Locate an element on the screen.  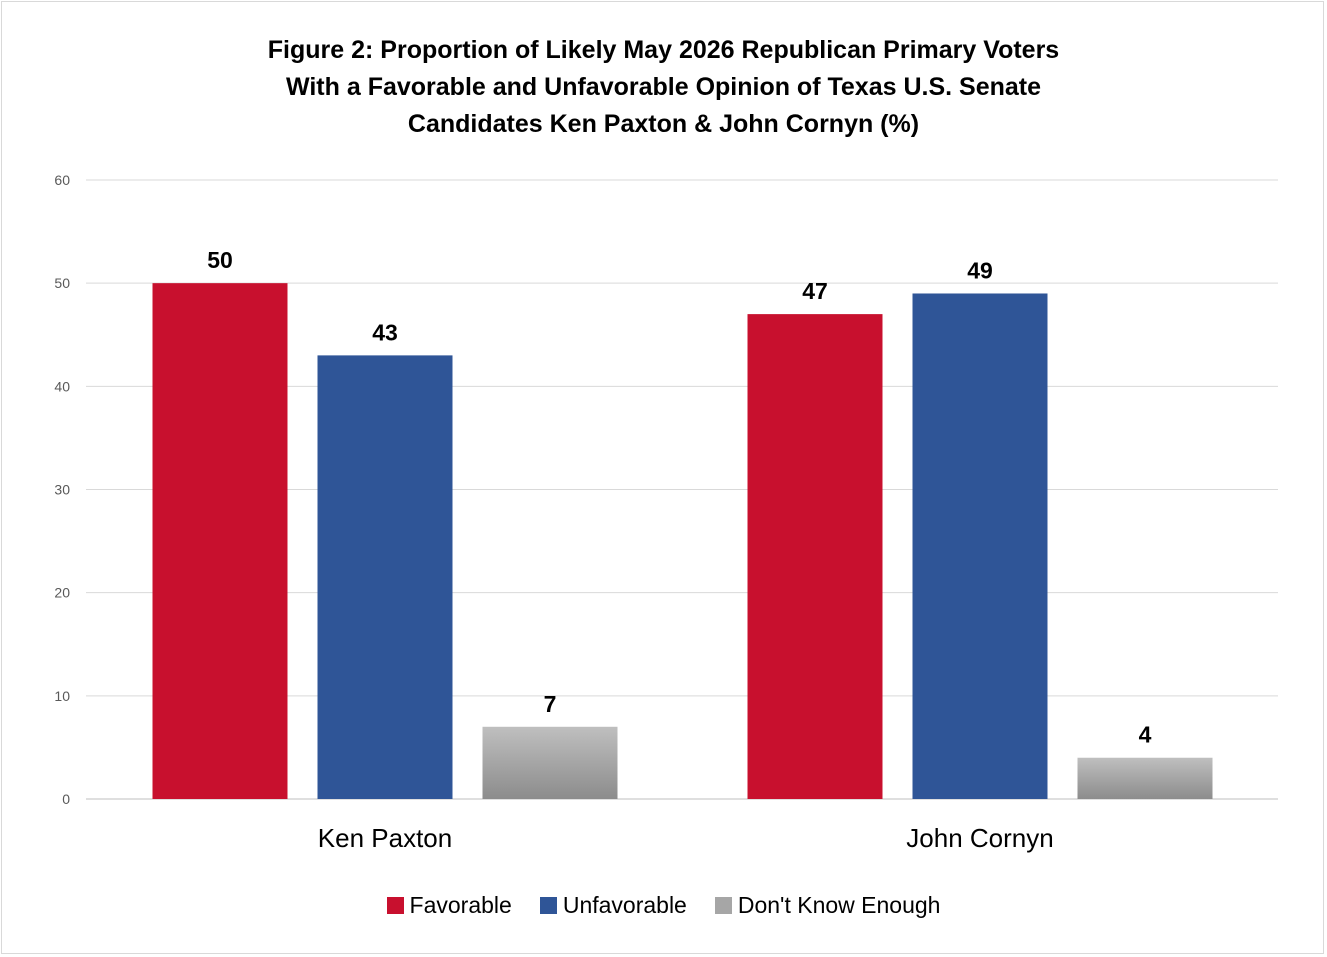
legend-item-unfavorable: Unfavorable is located at coordinates (613, 905).